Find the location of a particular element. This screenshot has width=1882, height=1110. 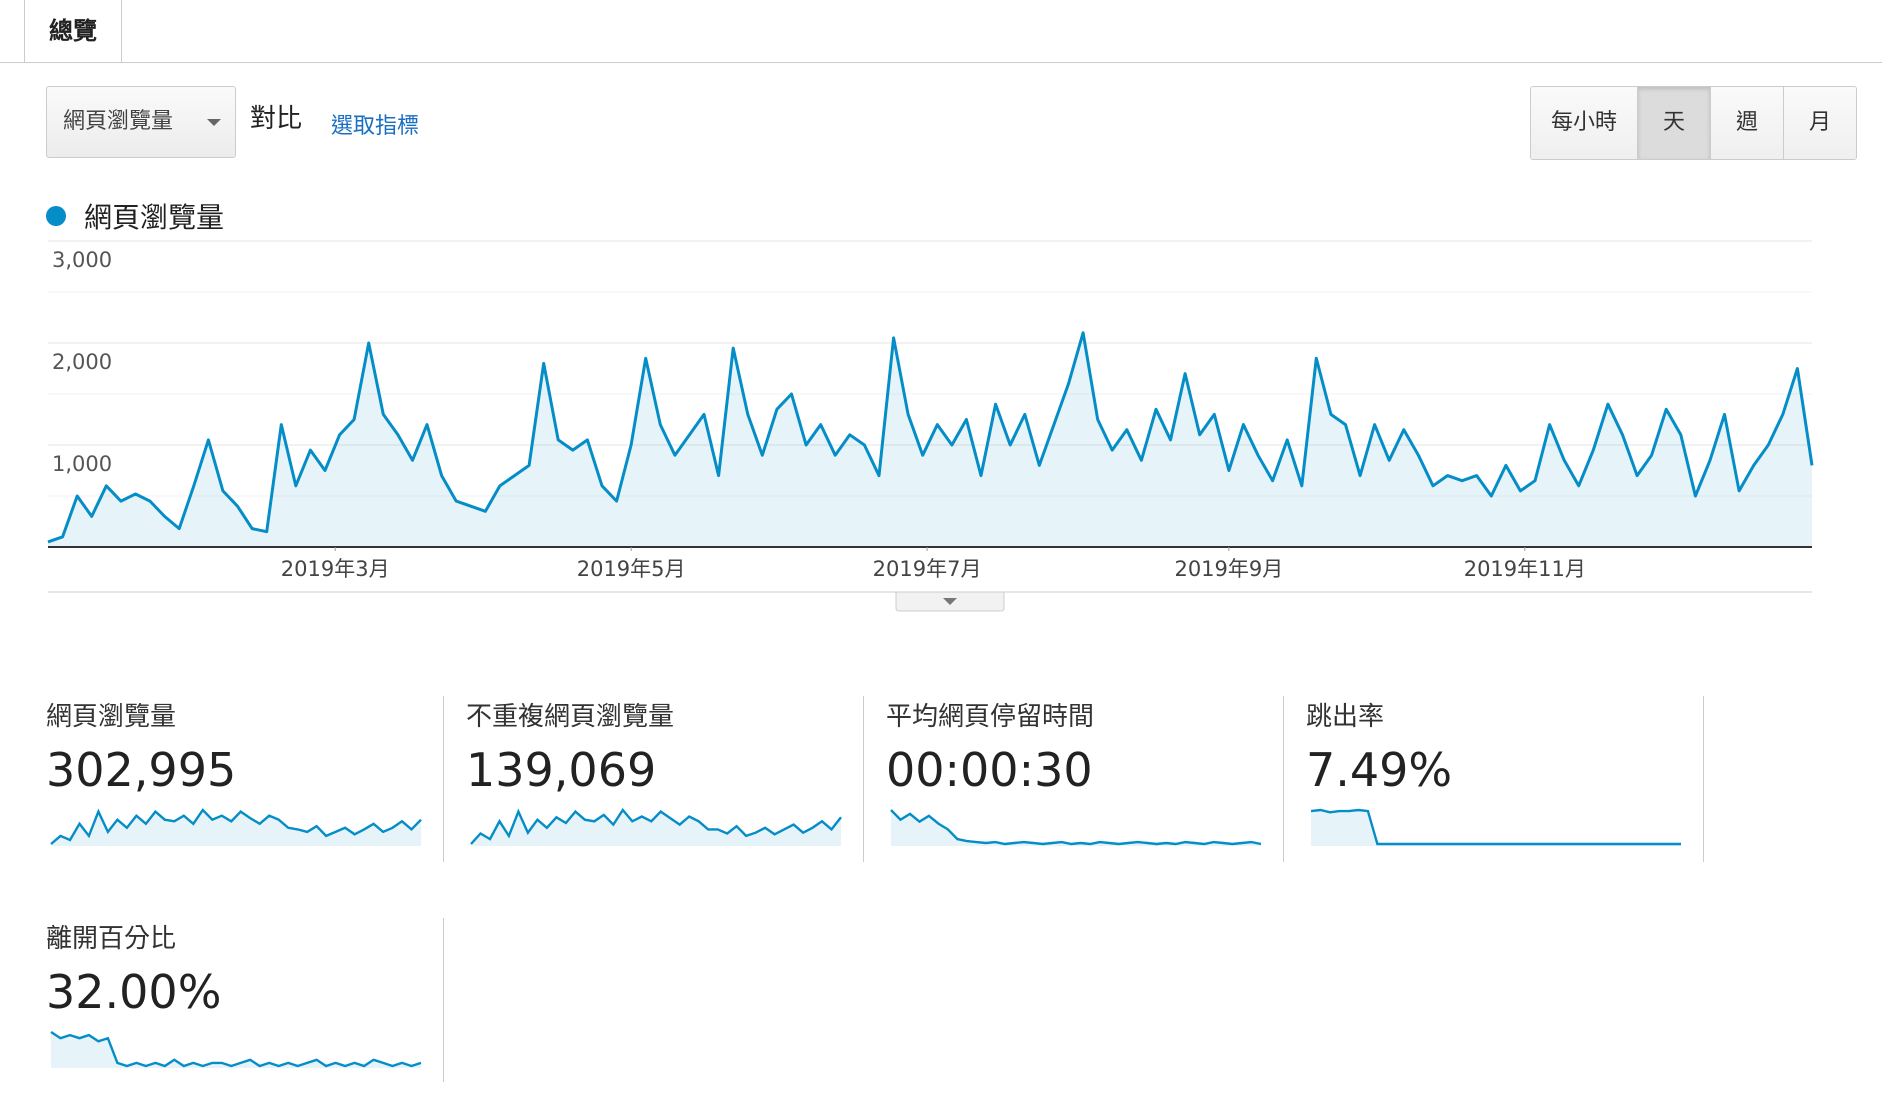

legend-dot is located at coordinates (56, 216).